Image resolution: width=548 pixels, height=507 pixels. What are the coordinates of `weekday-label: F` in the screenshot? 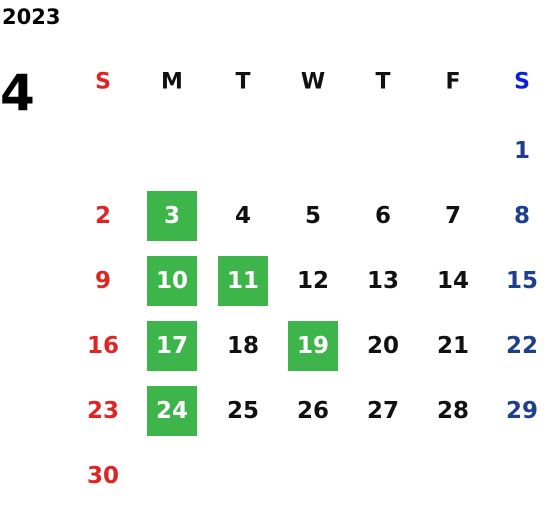 It's located at (452, 82).